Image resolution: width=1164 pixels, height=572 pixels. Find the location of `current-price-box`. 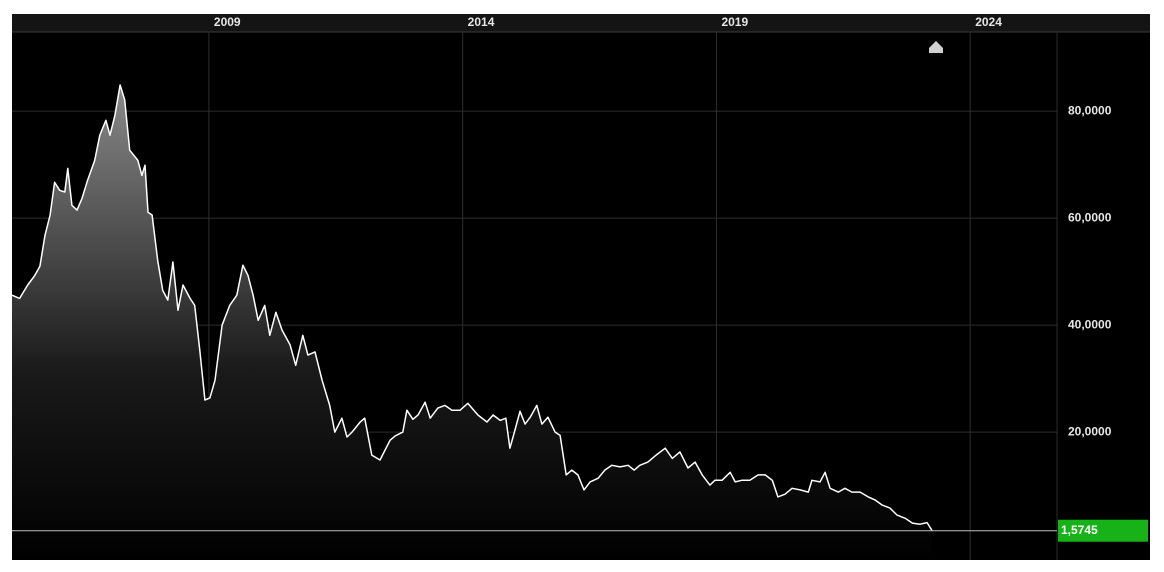

current-price-box is located at coordinates (1103, 530).